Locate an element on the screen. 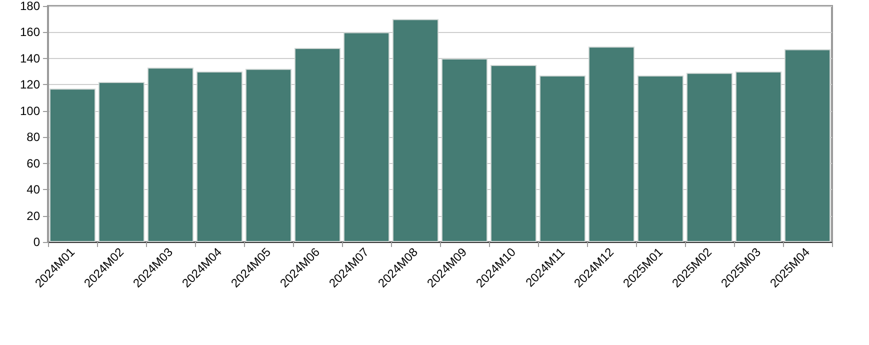 The width and height of the screenshot is (869, 345). y-tick-label: 120 is located at coordinates (30, 85).